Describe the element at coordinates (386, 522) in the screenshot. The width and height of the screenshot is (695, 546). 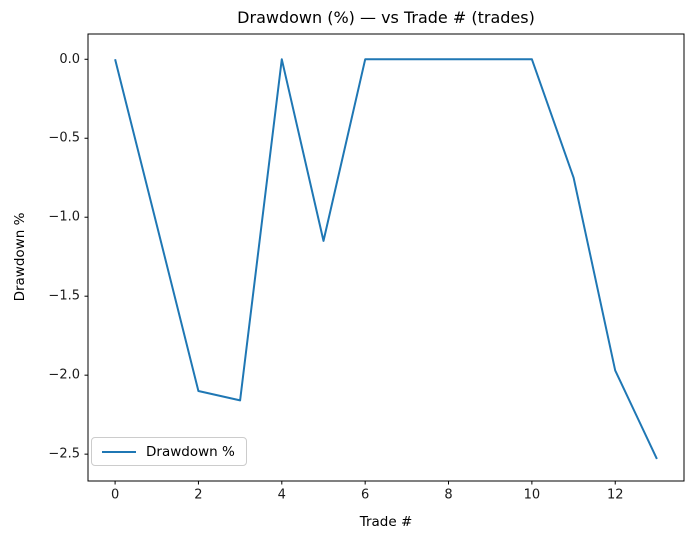
I see `x-axis-label: Trade #` at that location.